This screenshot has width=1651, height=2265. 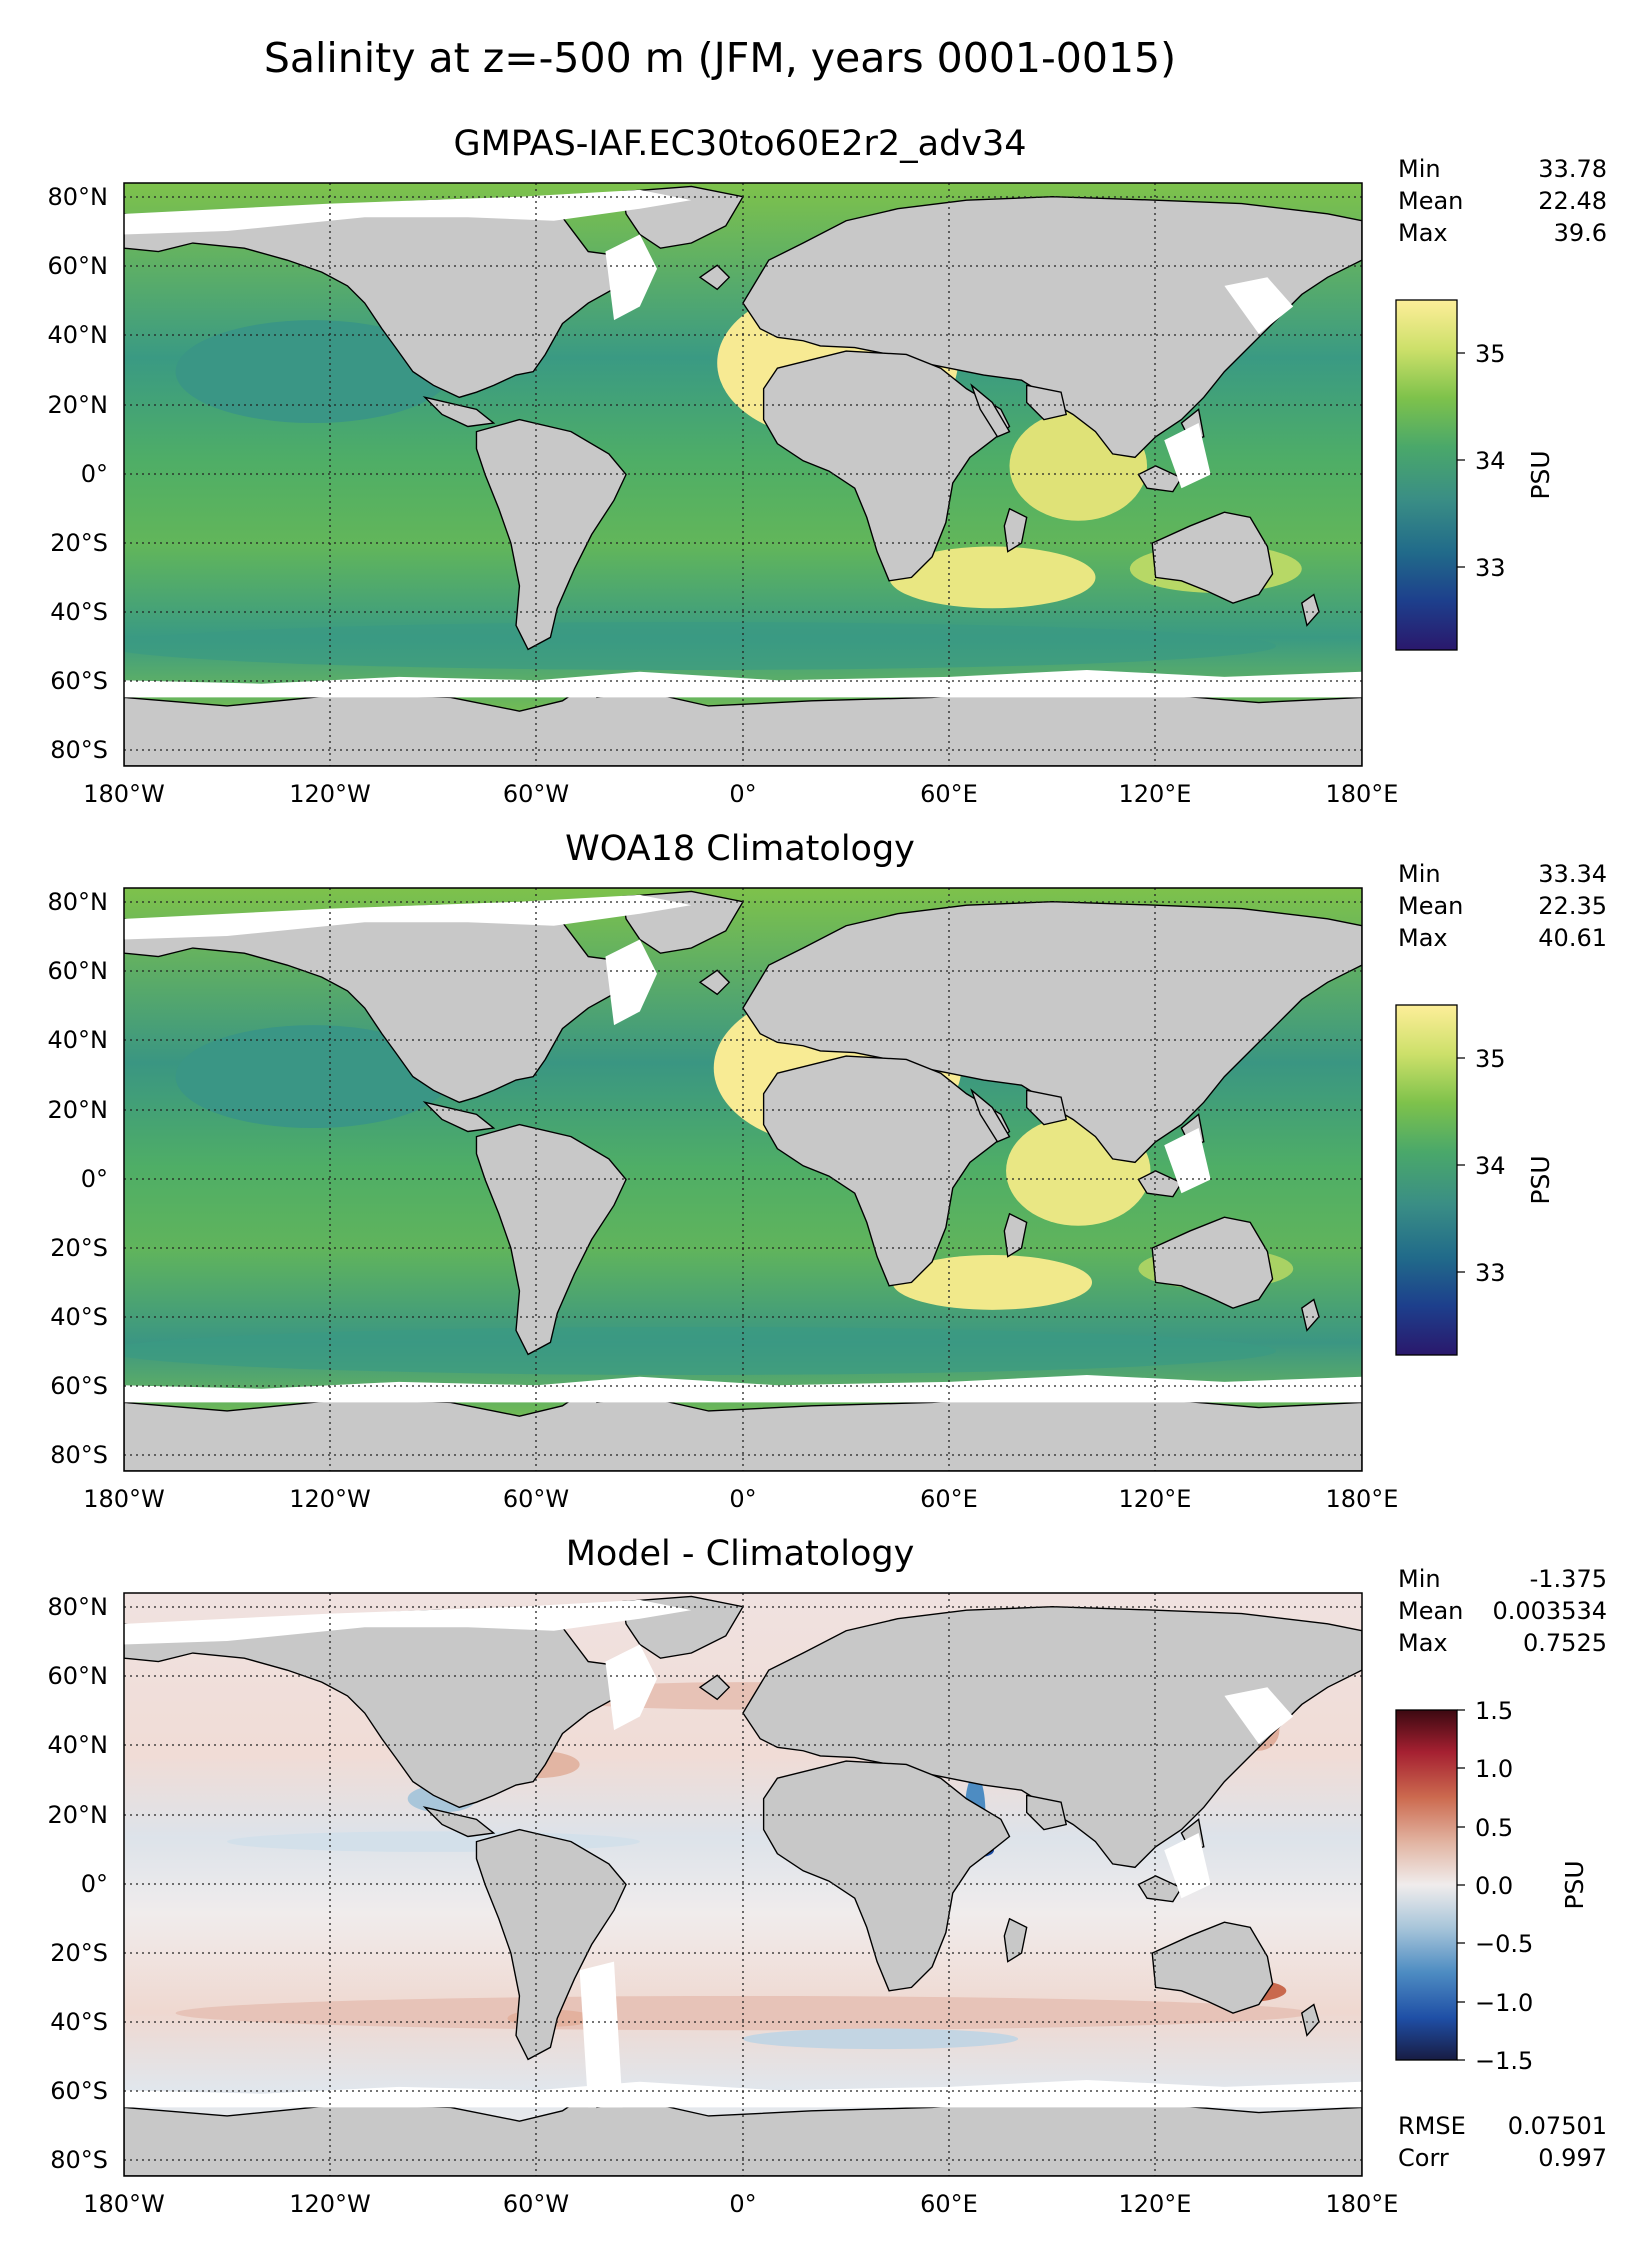 I want to click on lat-tick: 60°S, so click(x=79, y=2091).